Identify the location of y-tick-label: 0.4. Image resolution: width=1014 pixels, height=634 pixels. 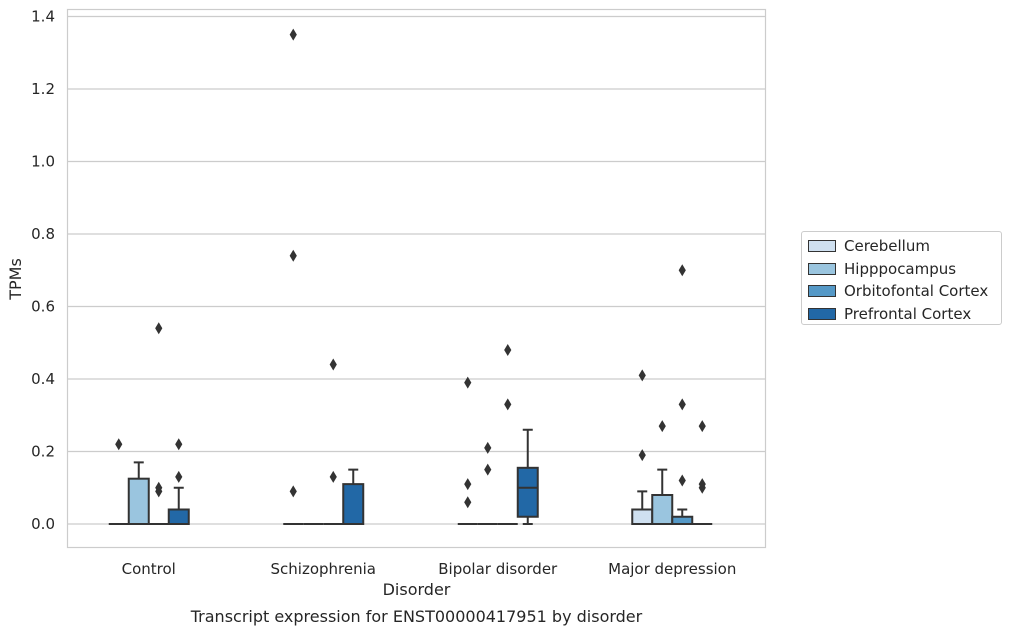
(43, 379).